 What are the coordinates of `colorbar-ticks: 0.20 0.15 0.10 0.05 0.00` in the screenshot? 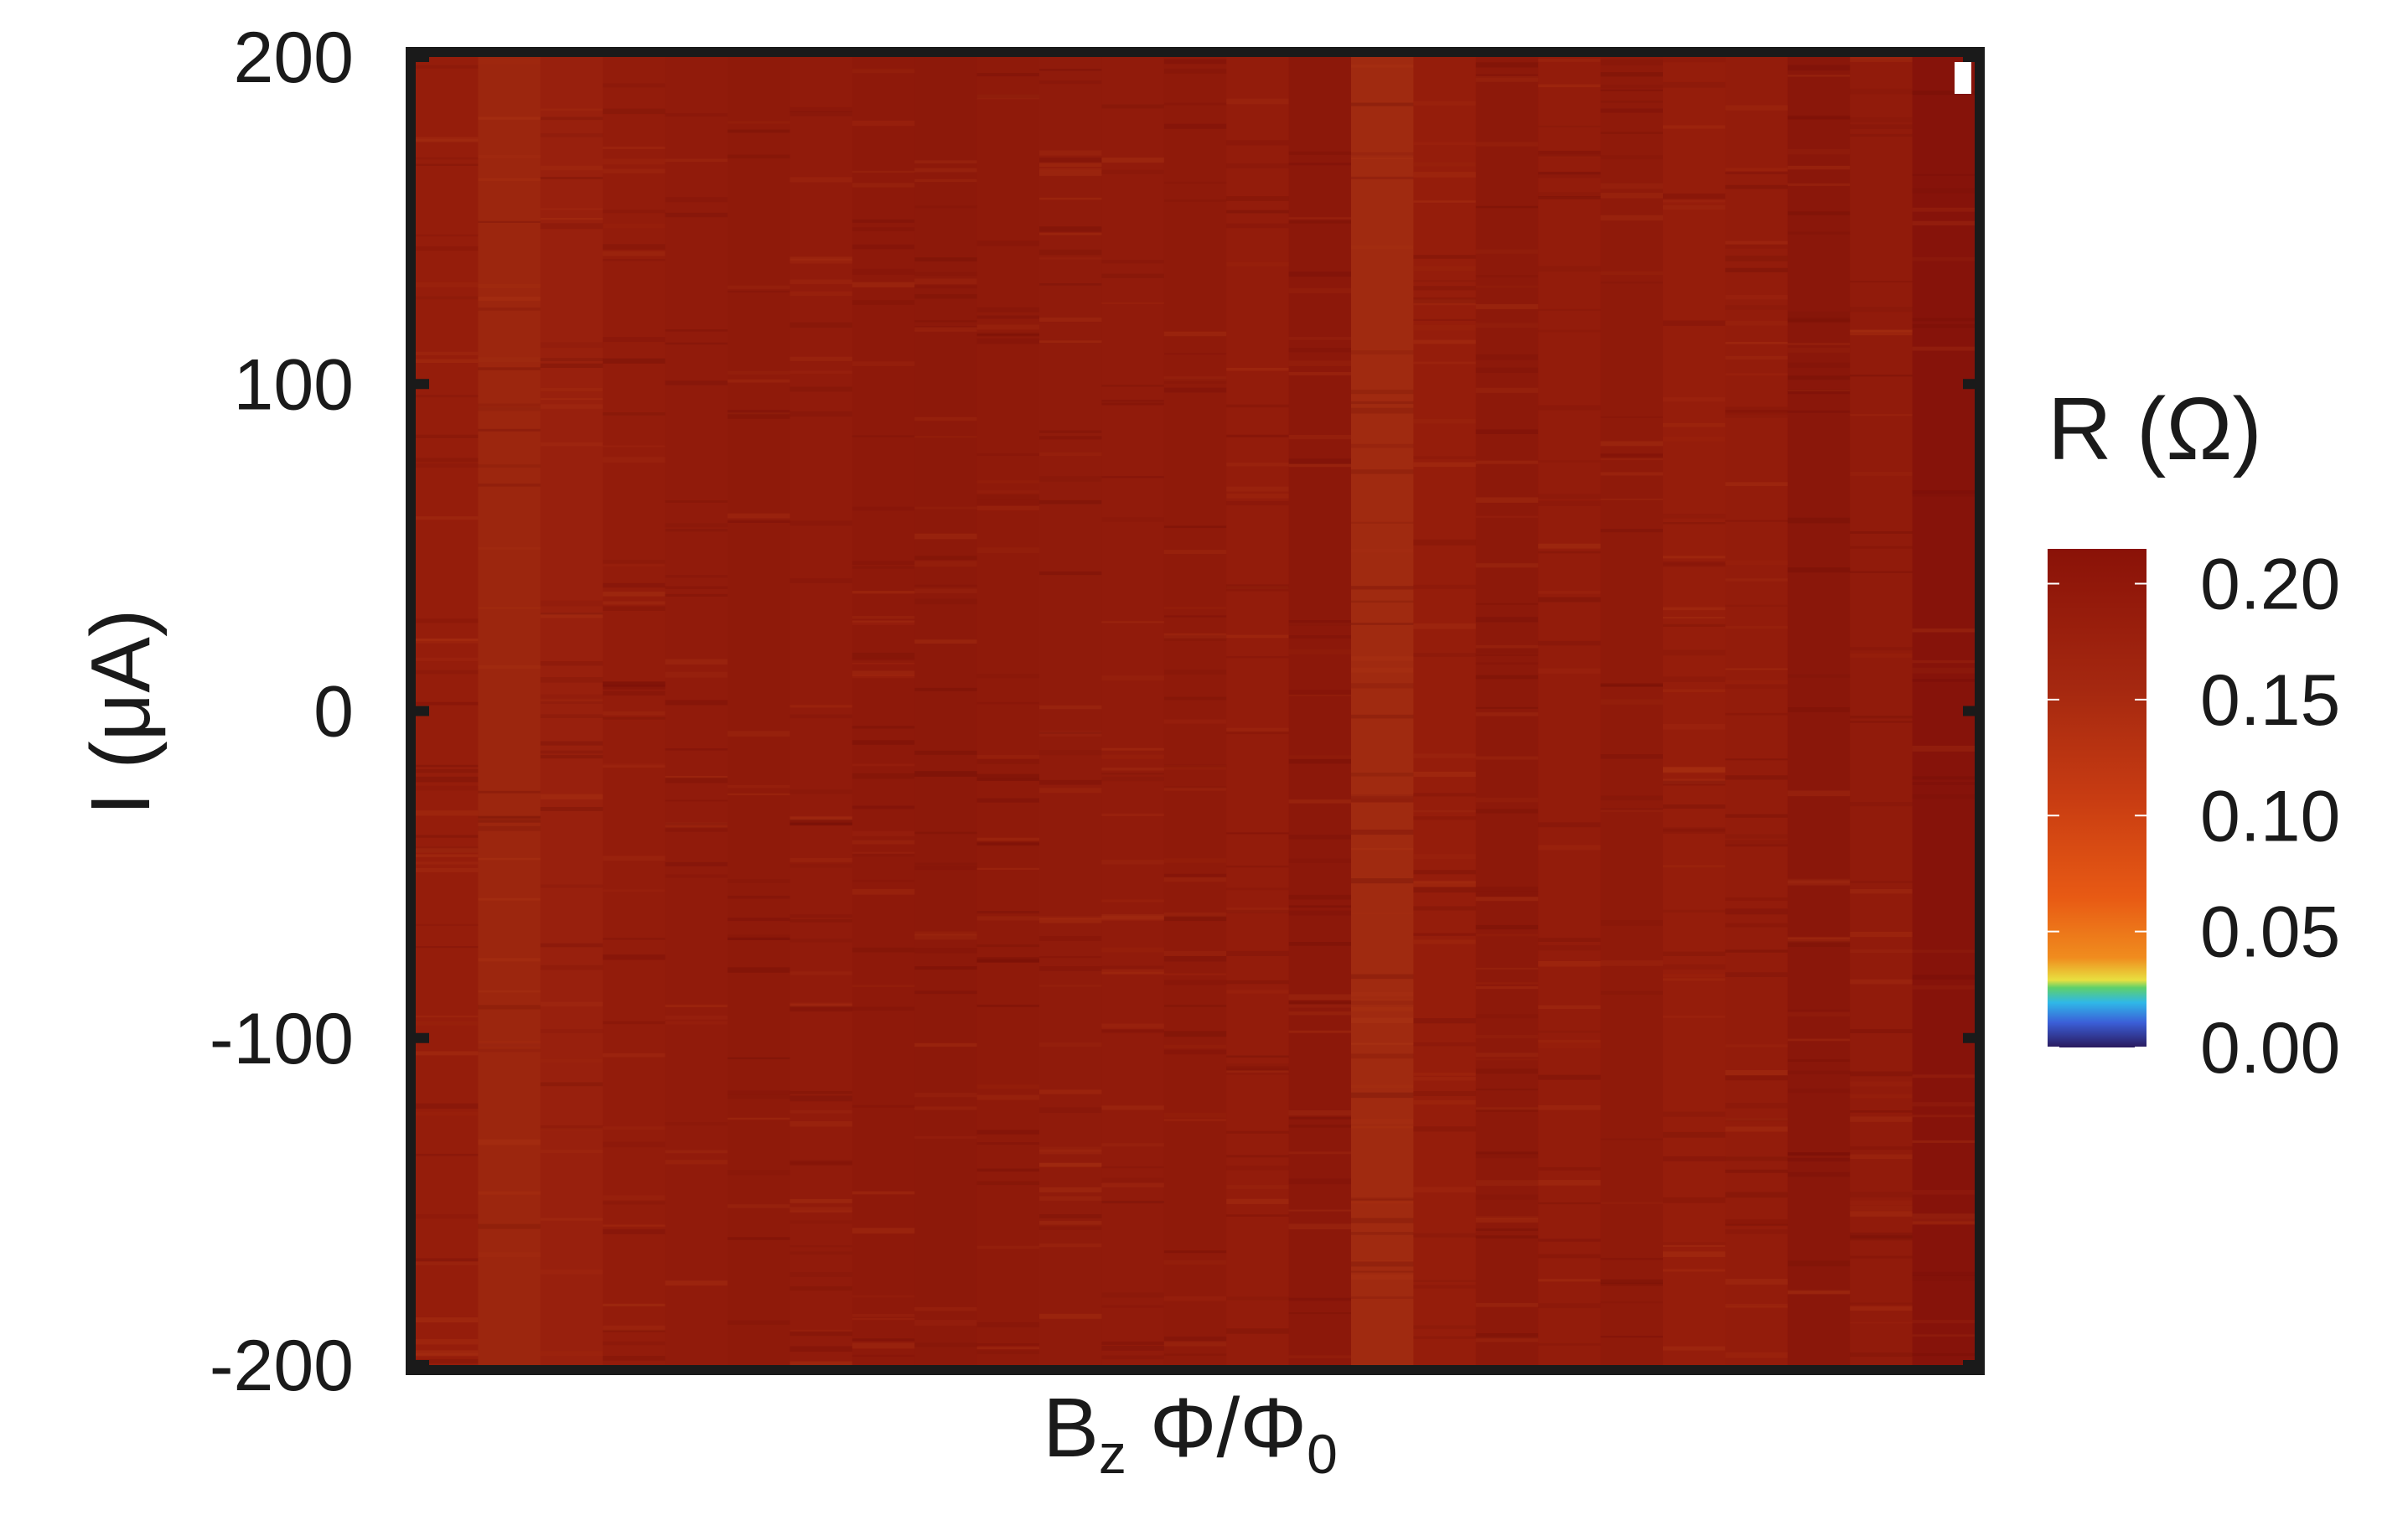 It's located at (2194, 817).